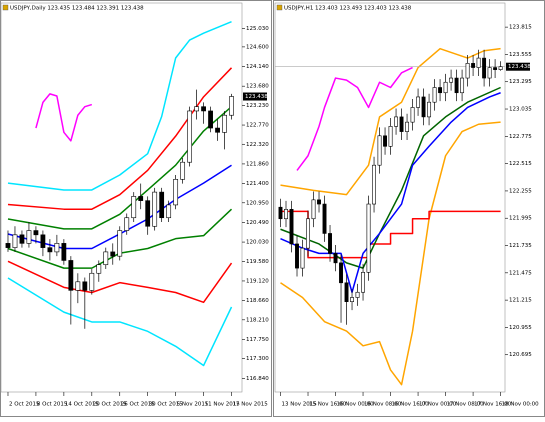  I want to click on y-tick-label: 124.600, so click(257, 47).